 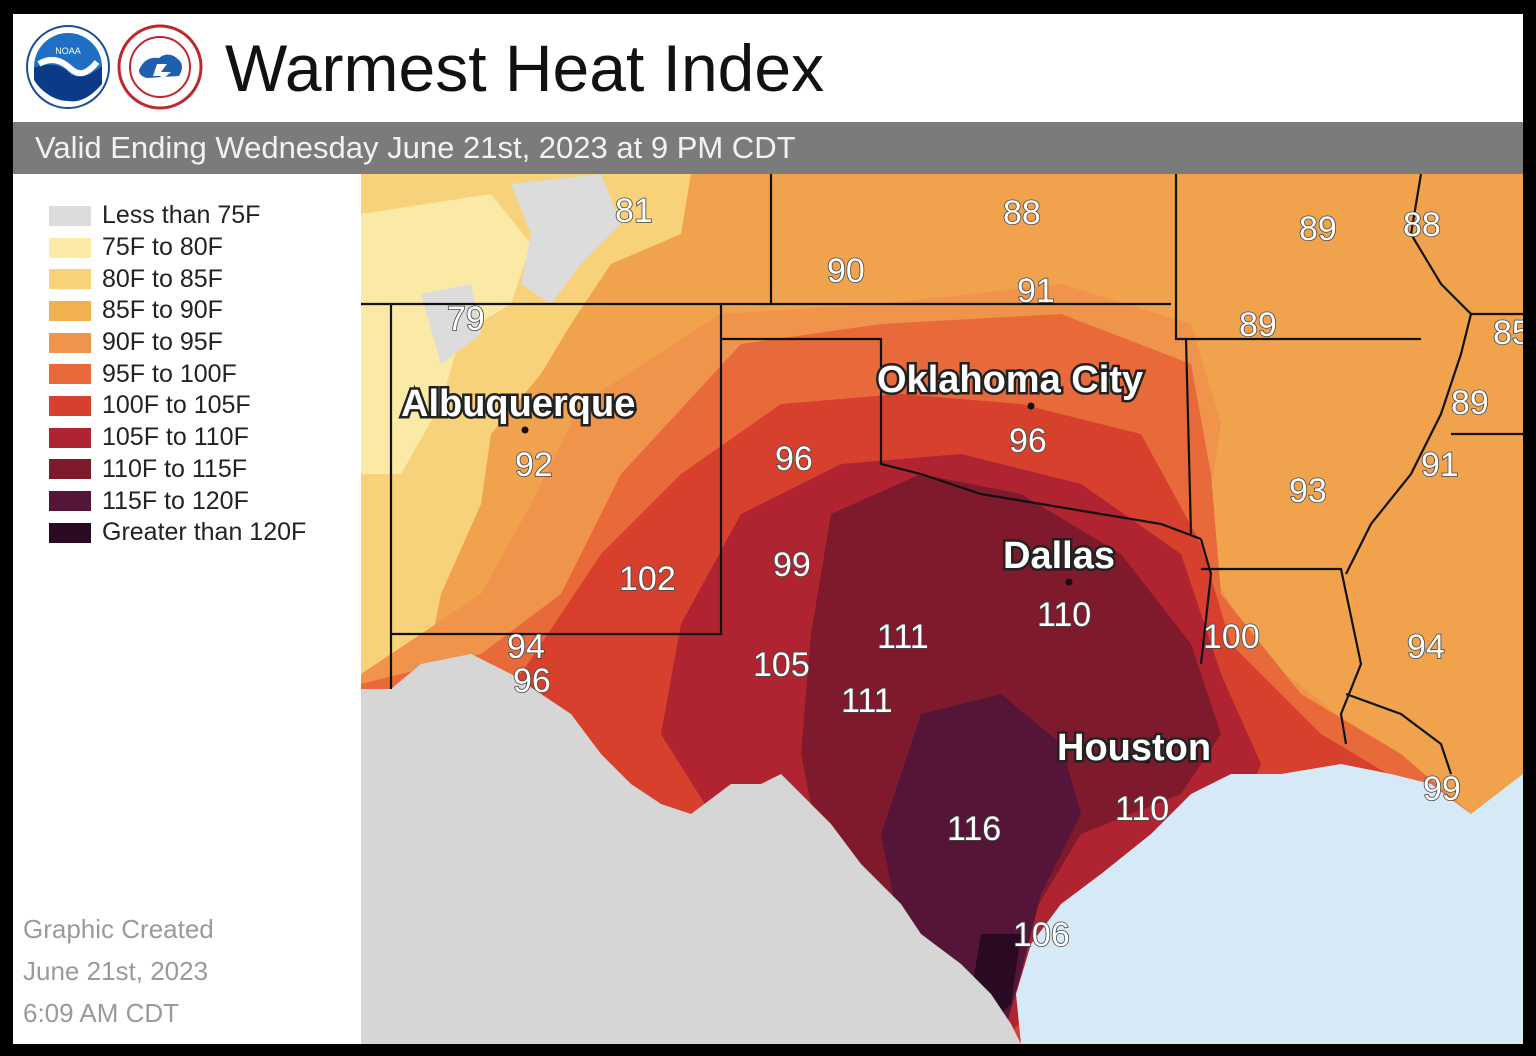 I want to click on created-line2: June 21st, 2023, so click(x=116, y=971).